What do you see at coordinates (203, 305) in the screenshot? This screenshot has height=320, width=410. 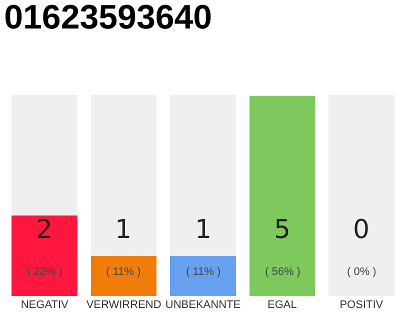 I see `x-tick-label: UNBEKANNTE` at bounding box center [203, 305].